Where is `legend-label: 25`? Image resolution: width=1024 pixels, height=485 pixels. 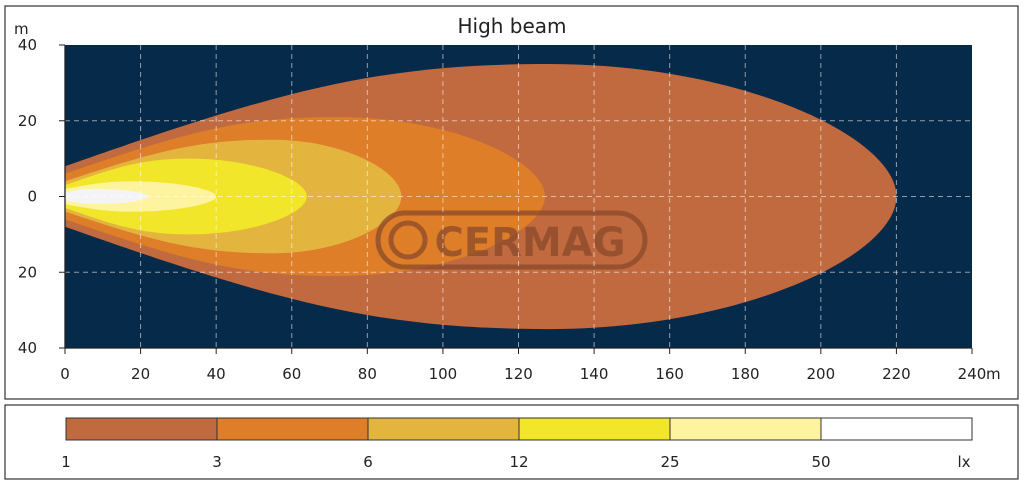 legend-label: 25 is located at coordinates (669, 462).